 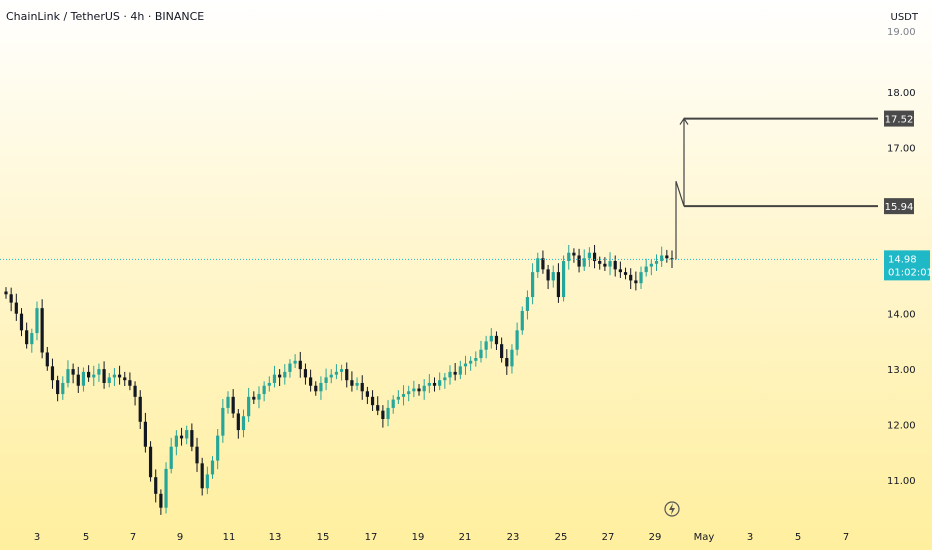 What do you see at coordinates (901, 148) in the screenshot?
I see `y-tick-label: 17.00` at bounding box center [901, 148].